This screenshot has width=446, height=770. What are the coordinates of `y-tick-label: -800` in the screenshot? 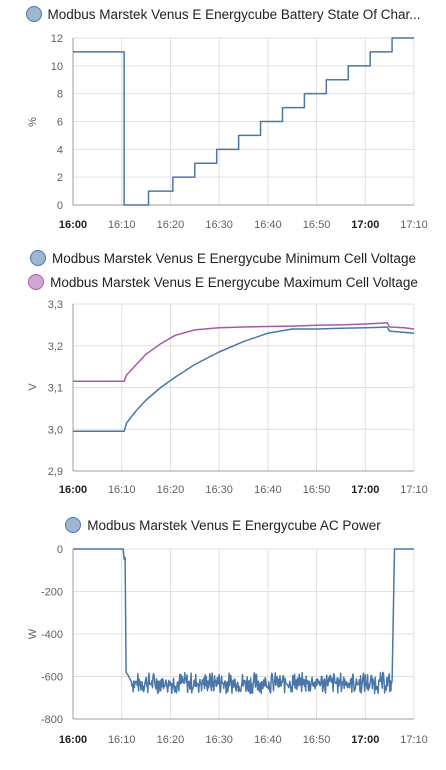 It's located at (52, 720).